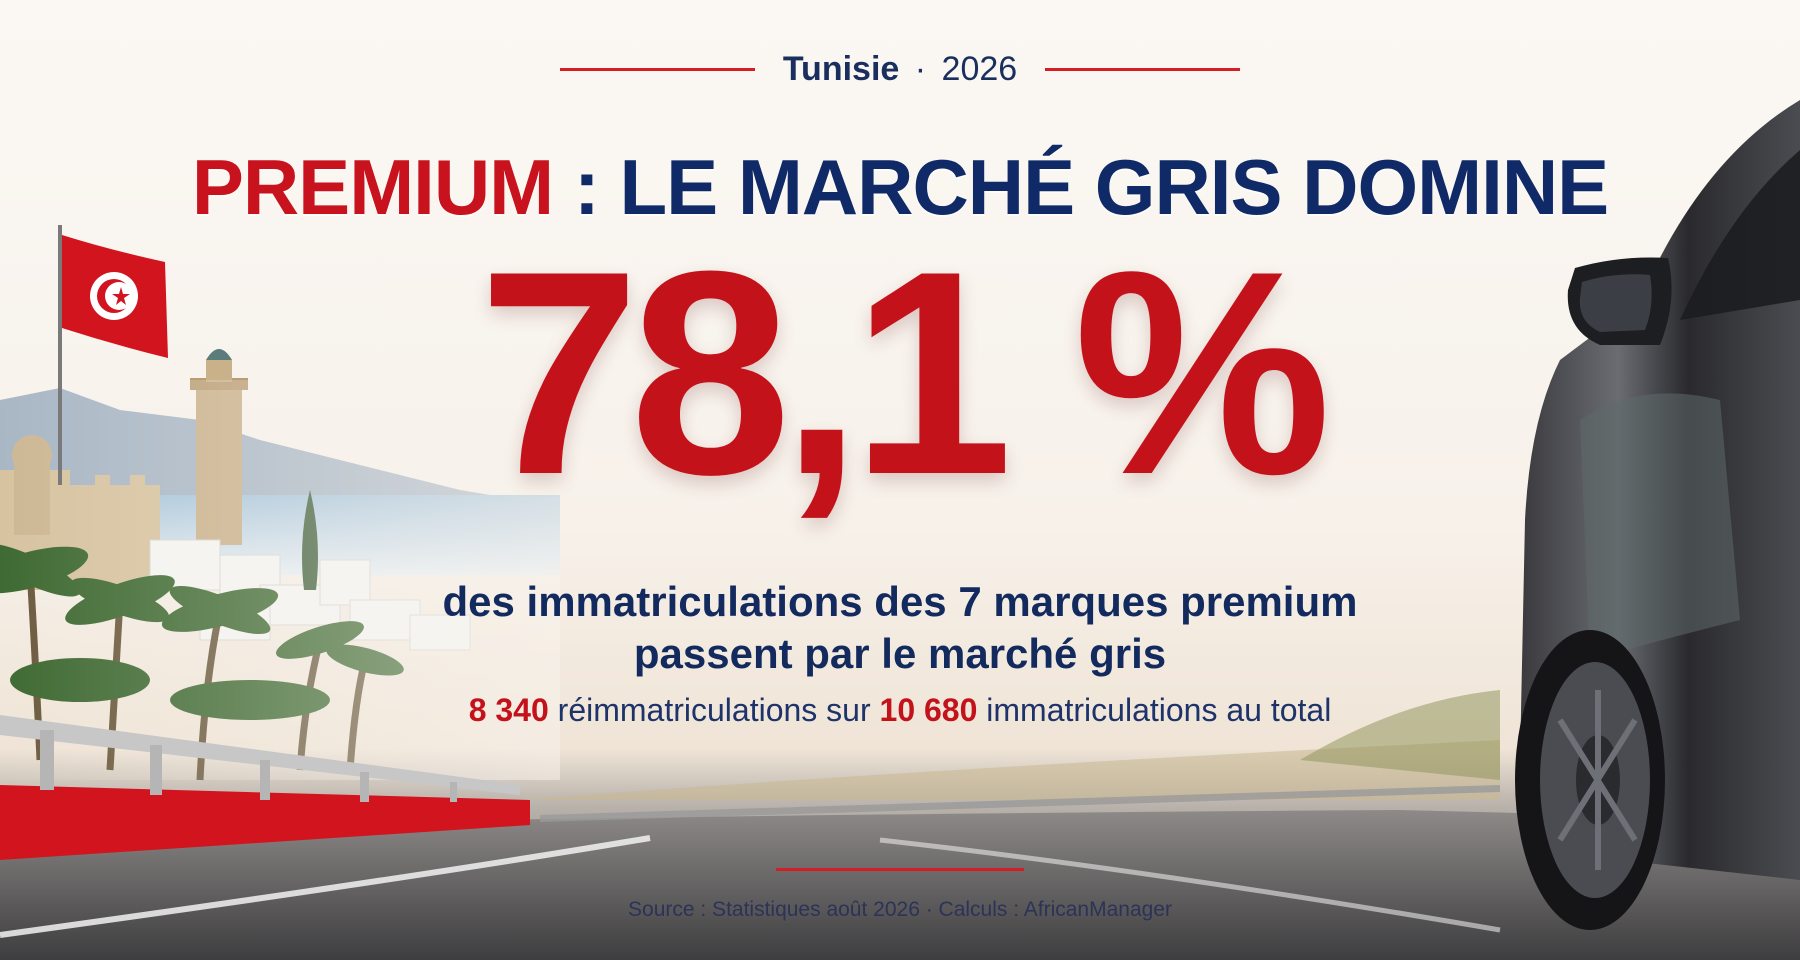 Image resolution: width=1800 pixels, height=960 pixels. Describe the element at coordinates (900, 869) in the screenshot. I see `footer-rule` at that location.